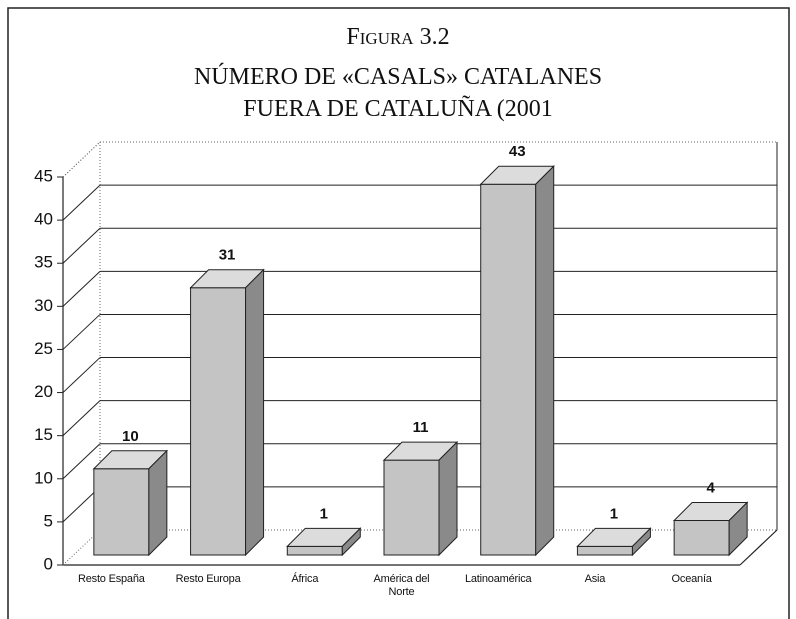  I want to click on x-tick-label: Oceanía, so click(691, 579).